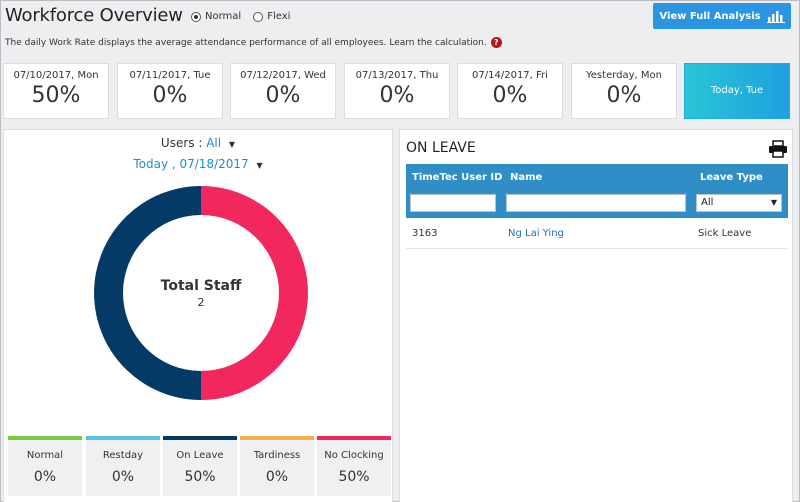 This screenshot has height=502, width=800. I want to click on on-leave-title: ON LEAVE, so click(441, 148).